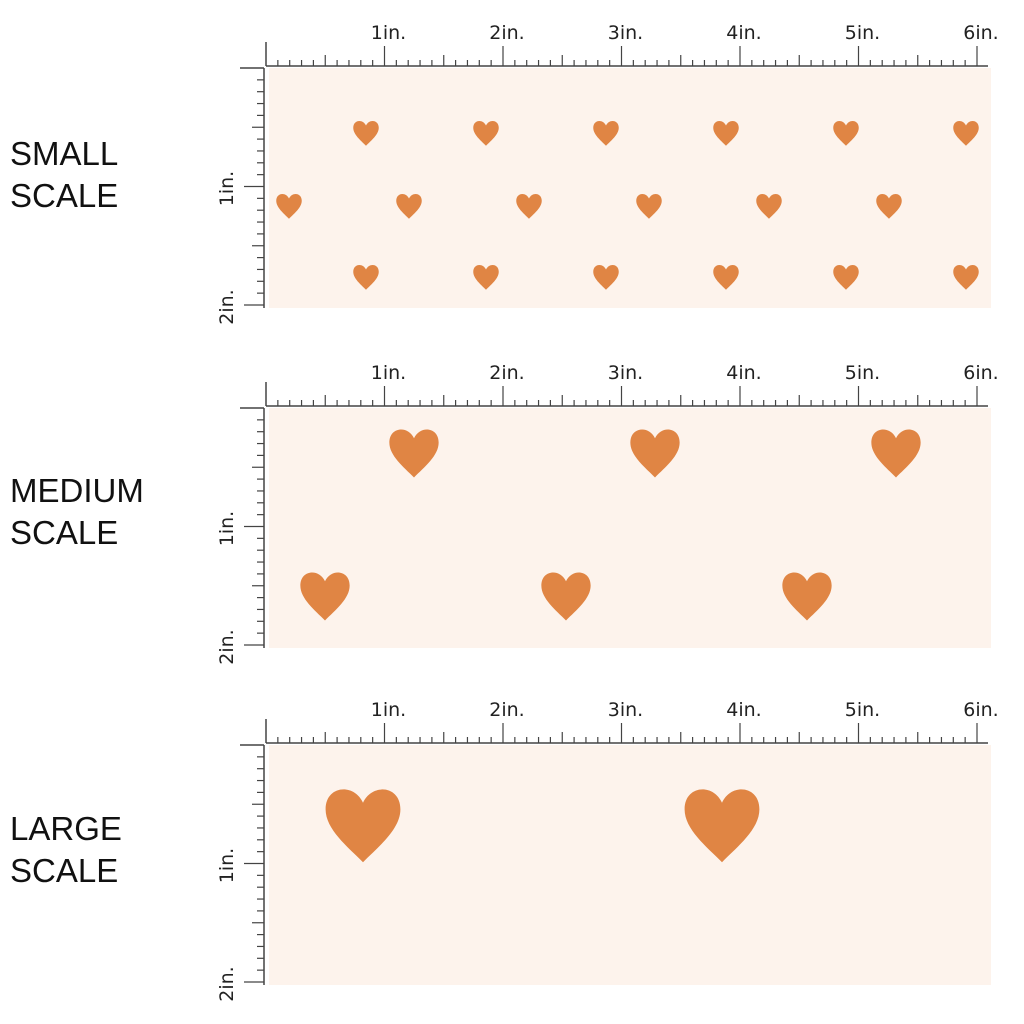  What do you see at coordinates (77, 490) in the screenshot?
I see `scale-label-line1: MEDIUM` at bounding box center [77, 490].